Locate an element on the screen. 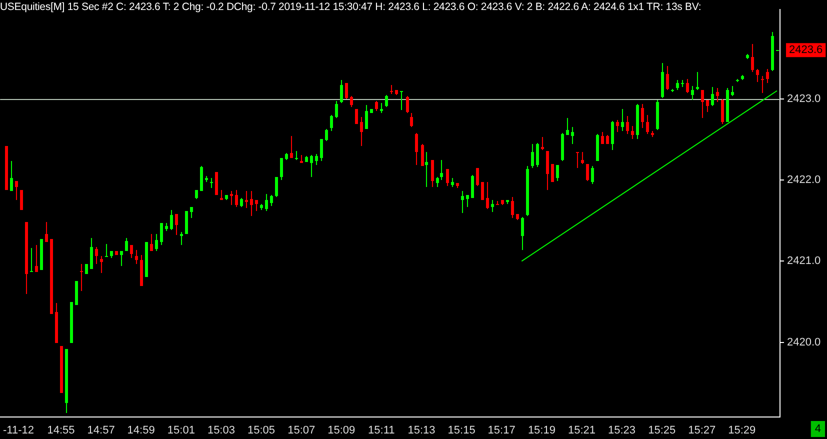 The image size is (827, 439). y-tick-label: 2421.0 is located at coordinates (804, 261).